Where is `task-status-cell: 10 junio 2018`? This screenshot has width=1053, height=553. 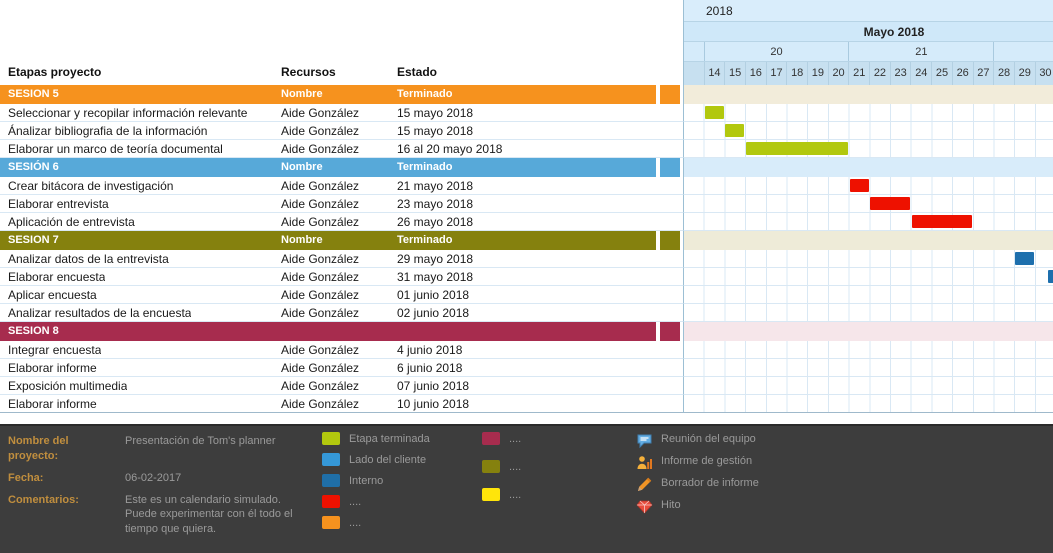
task-status-cell: 10 junio 2018 is located at coordinates (433, 404).